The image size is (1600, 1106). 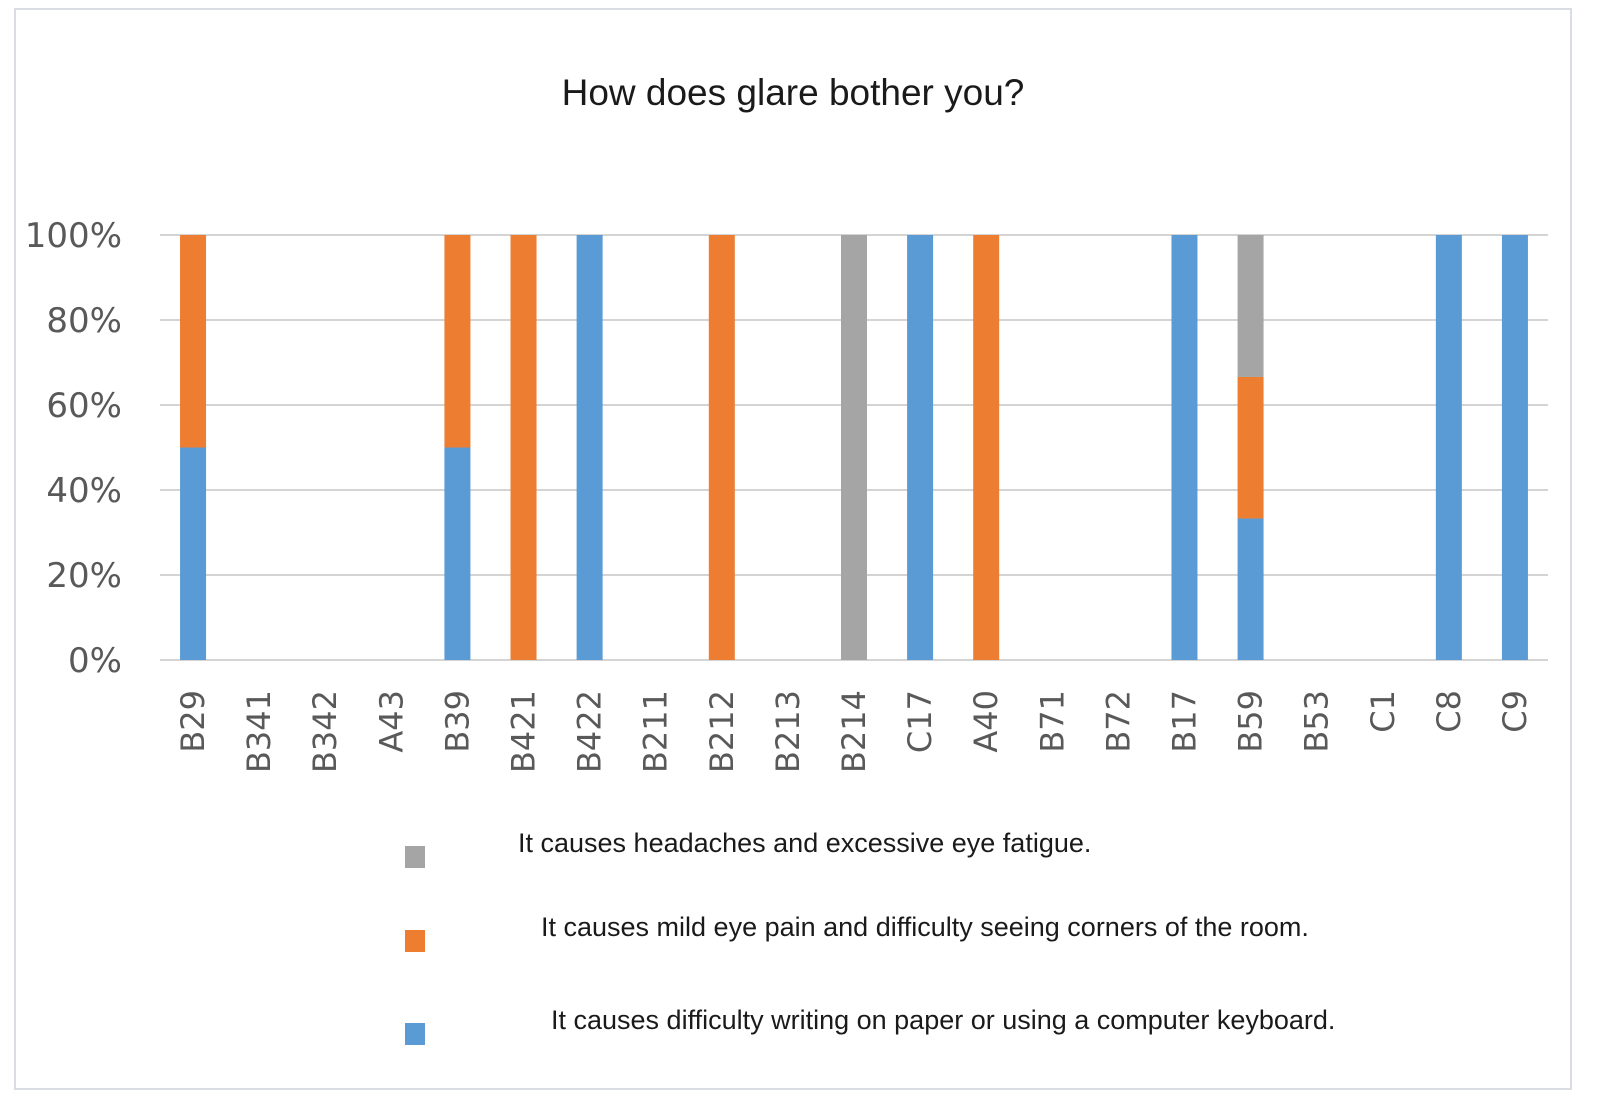 What do you see at coordinates (793, 92) in the screenshot?
I see `chart-title: How does glare bother you?` at bounding box center [793, 92].